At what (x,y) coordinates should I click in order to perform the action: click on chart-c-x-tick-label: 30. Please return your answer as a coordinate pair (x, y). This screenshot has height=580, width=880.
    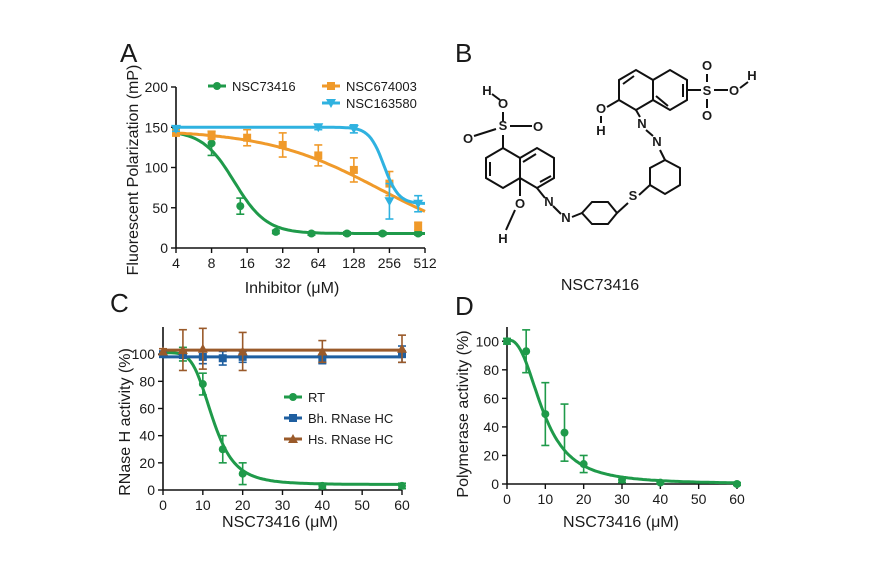
    Looking at the image, I should click on (283, 505).